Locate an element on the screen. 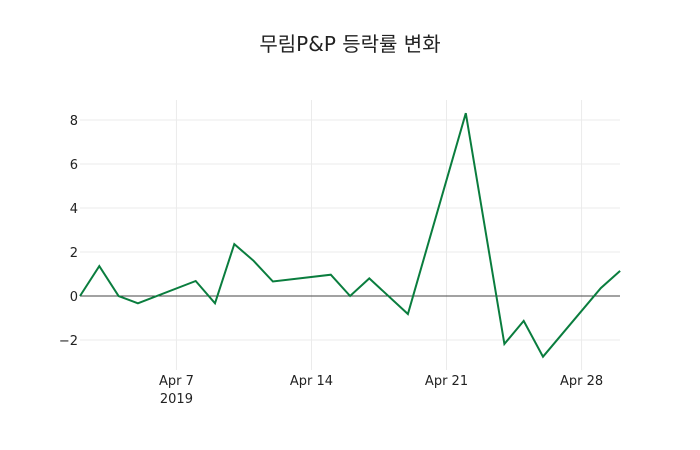 The height and width of the screenshot is (450, 700). y-tick-label: 0 is located at coordinates (74, 297).